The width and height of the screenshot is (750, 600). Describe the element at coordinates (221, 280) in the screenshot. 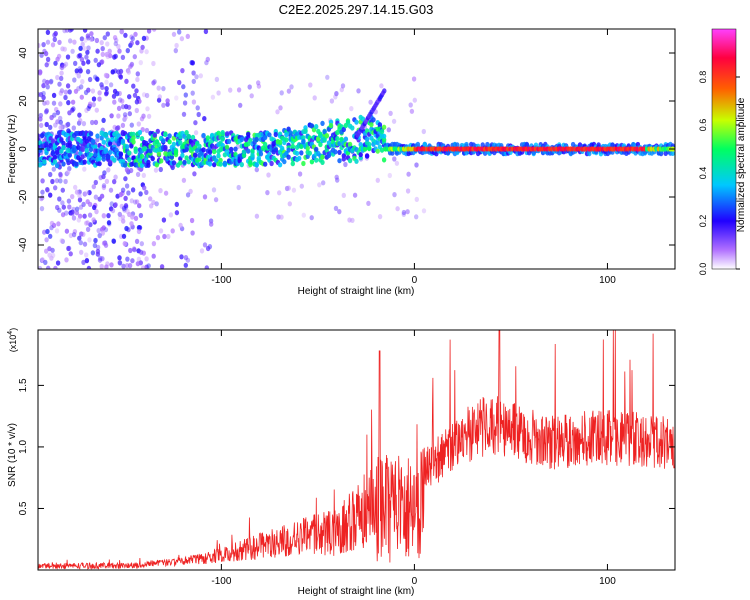

I see `spectrogram-x-tick-label: -100` at that location.